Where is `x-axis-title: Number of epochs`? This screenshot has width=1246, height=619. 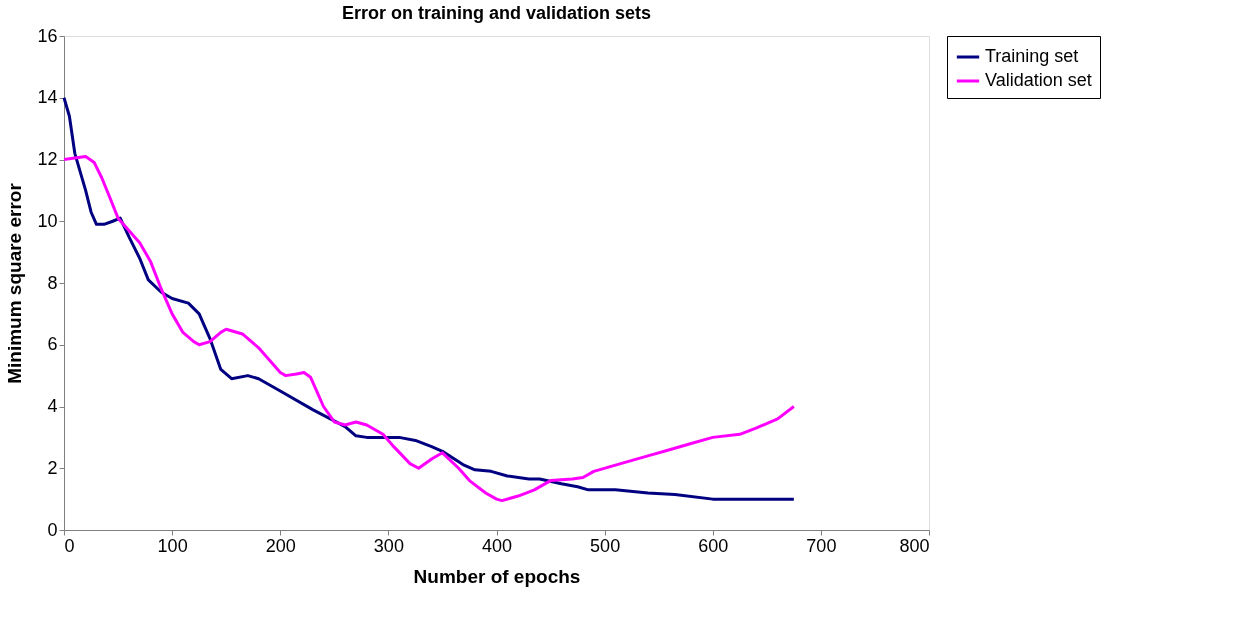 x-axis-title: Number of epochs is located at coordinates (497, 576).